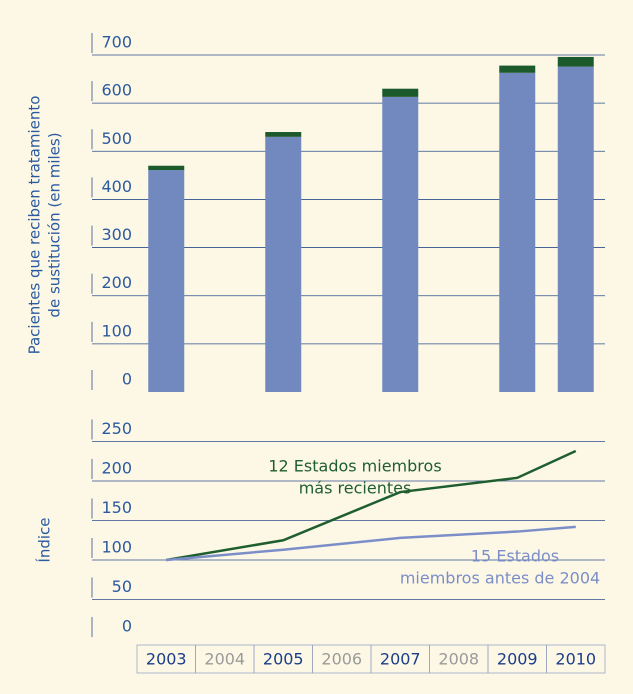  Describe the element at coordinates (35, 225) in the screenshot. I see `y-axis-title: Pacientes que reciben tratamiento` at that location.